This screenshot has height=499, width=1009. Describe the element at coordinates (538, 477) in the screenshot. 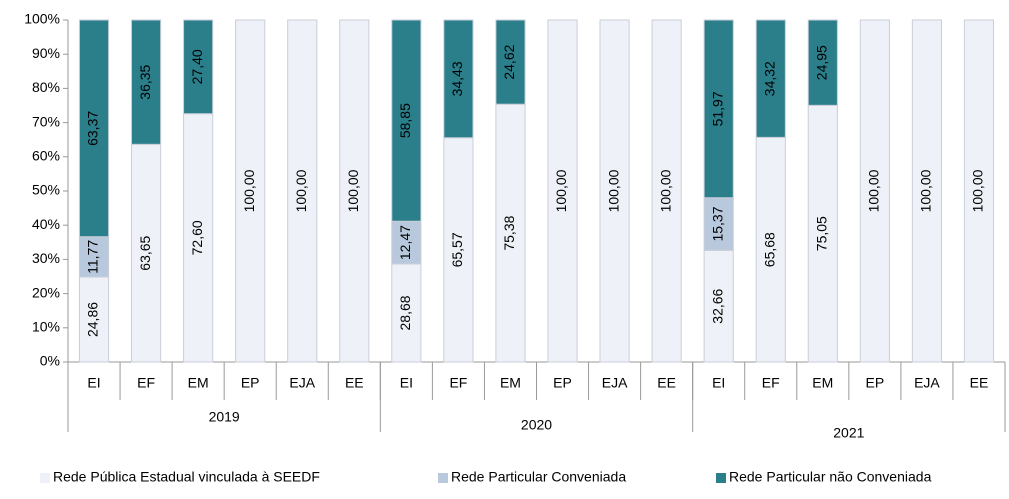

I see `legend-label: Rede Particular Conveniada` at that location.